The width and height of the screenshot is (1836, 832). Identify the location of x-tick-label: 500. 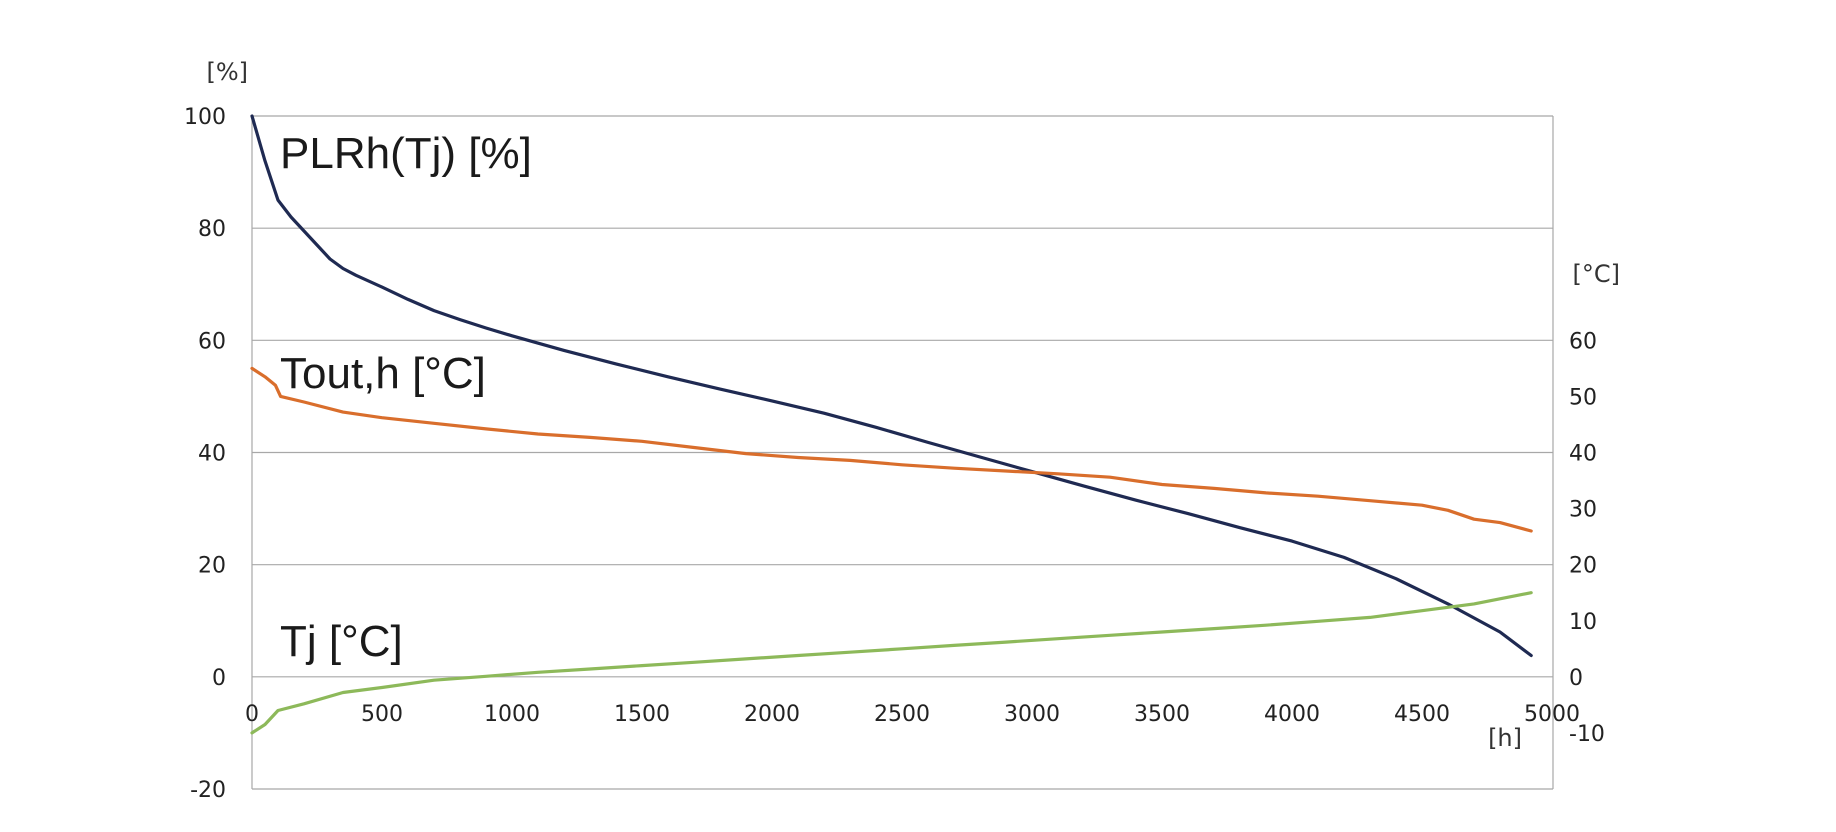
(382, 714).